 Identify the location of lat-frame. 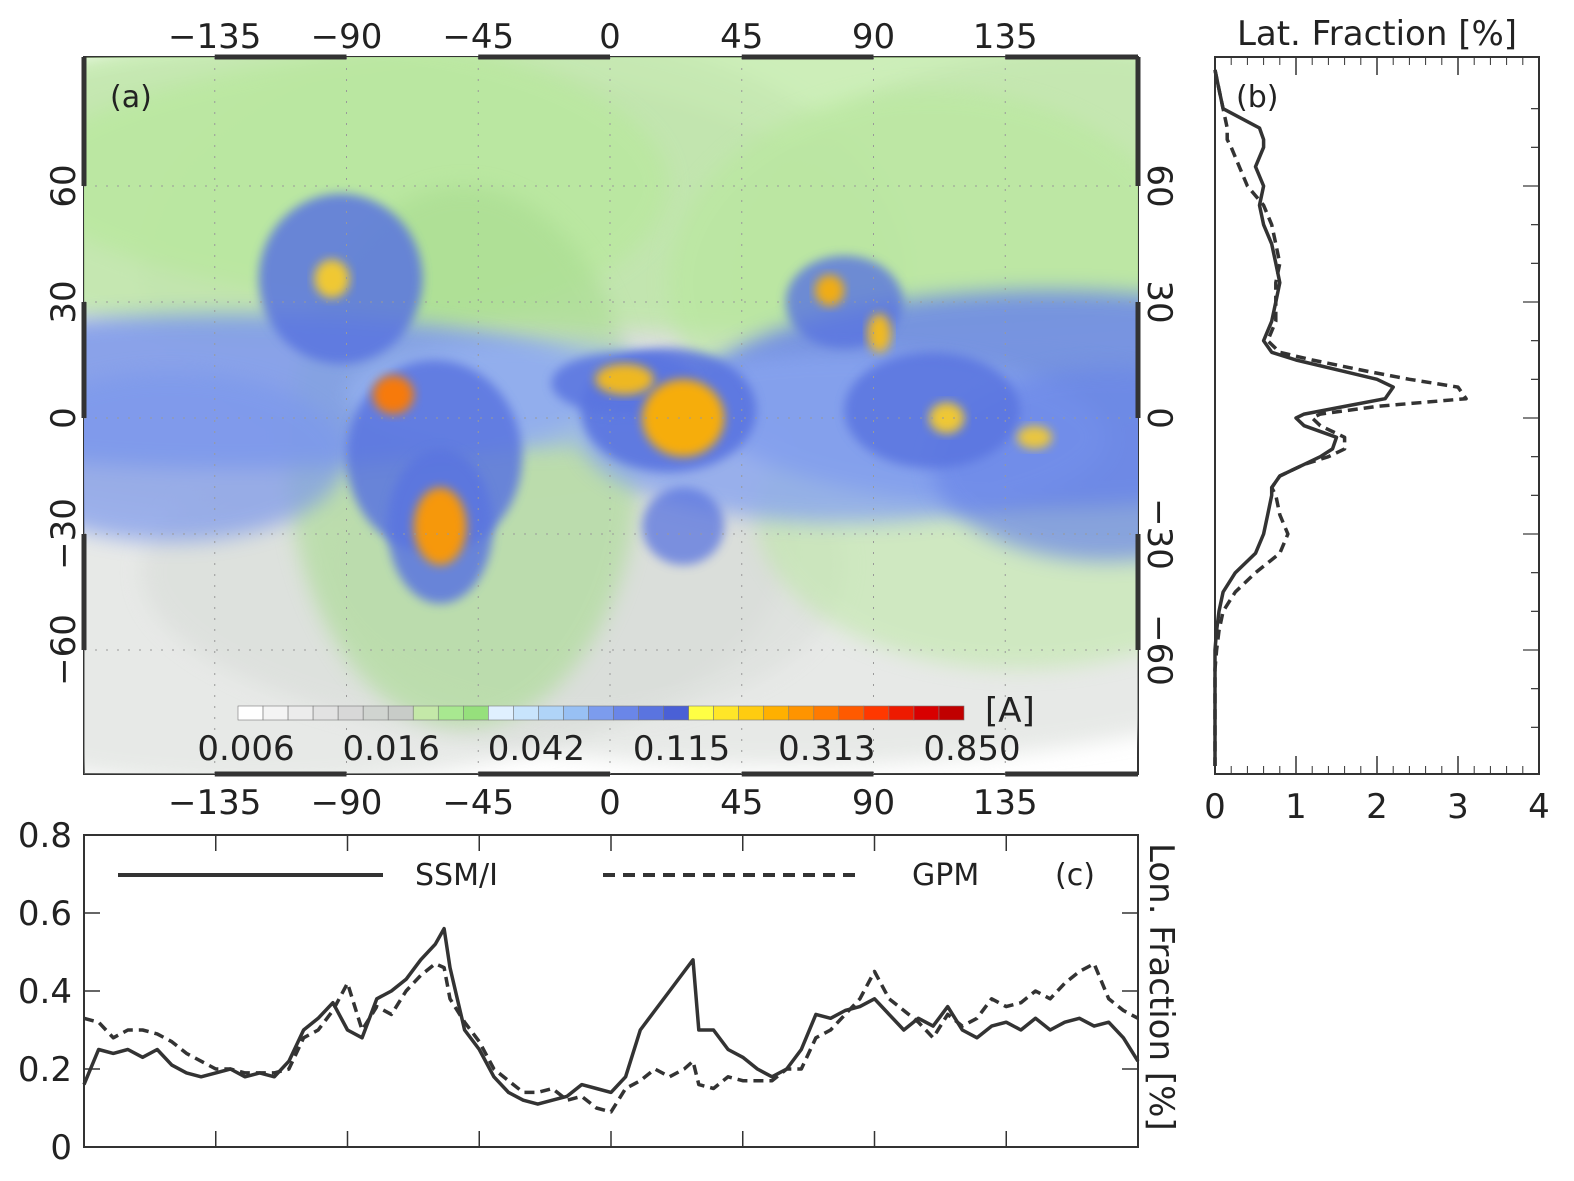
(1377, 415).